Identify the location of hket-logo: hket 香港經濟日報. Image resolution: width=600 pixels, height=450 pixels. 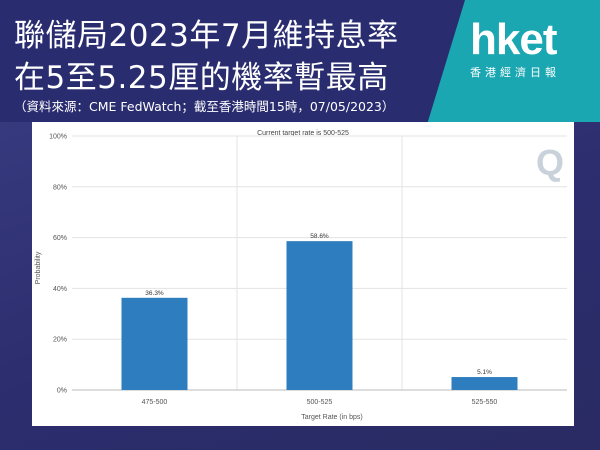
(530, 49).